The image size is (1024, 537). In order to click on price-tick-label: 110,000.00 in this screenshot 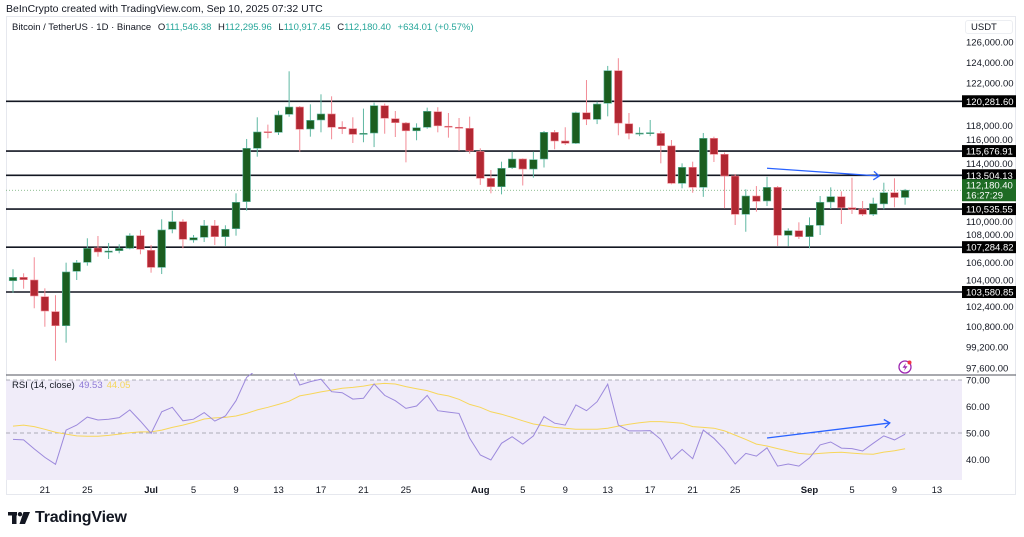, I will do `click(989, 222)`.